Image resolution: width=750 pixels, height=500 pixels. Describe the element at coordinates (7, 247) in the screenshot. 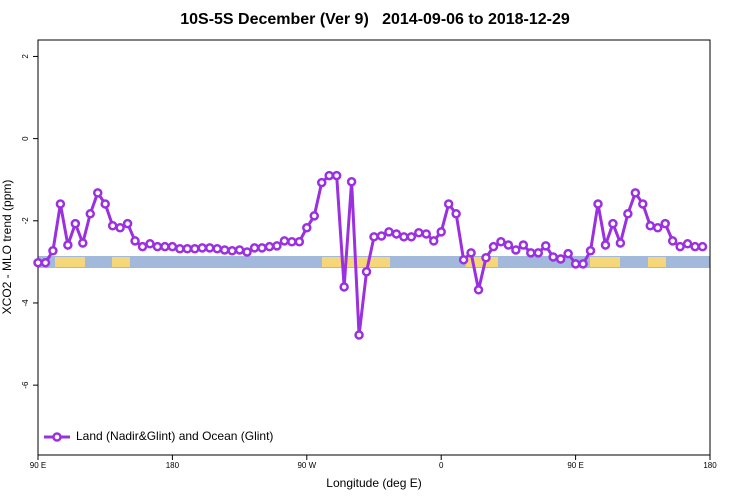

I see `y-axis-label: XCO2 - MLO trend (ppm)` at that location.